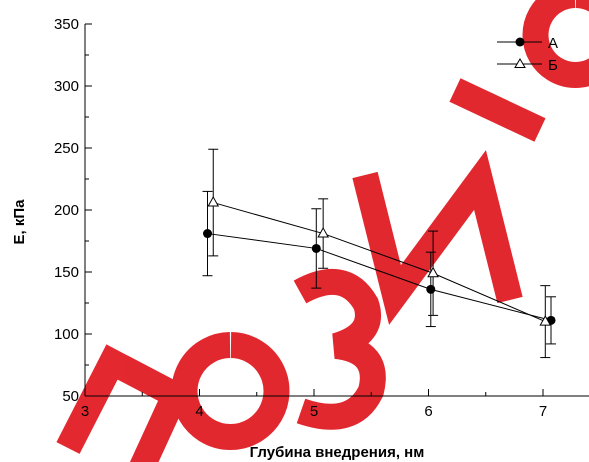  What do you see at coordinates (70, 396) in the screenshot?
I see `y-tick-label: 50` at bounding box center [70, 396].